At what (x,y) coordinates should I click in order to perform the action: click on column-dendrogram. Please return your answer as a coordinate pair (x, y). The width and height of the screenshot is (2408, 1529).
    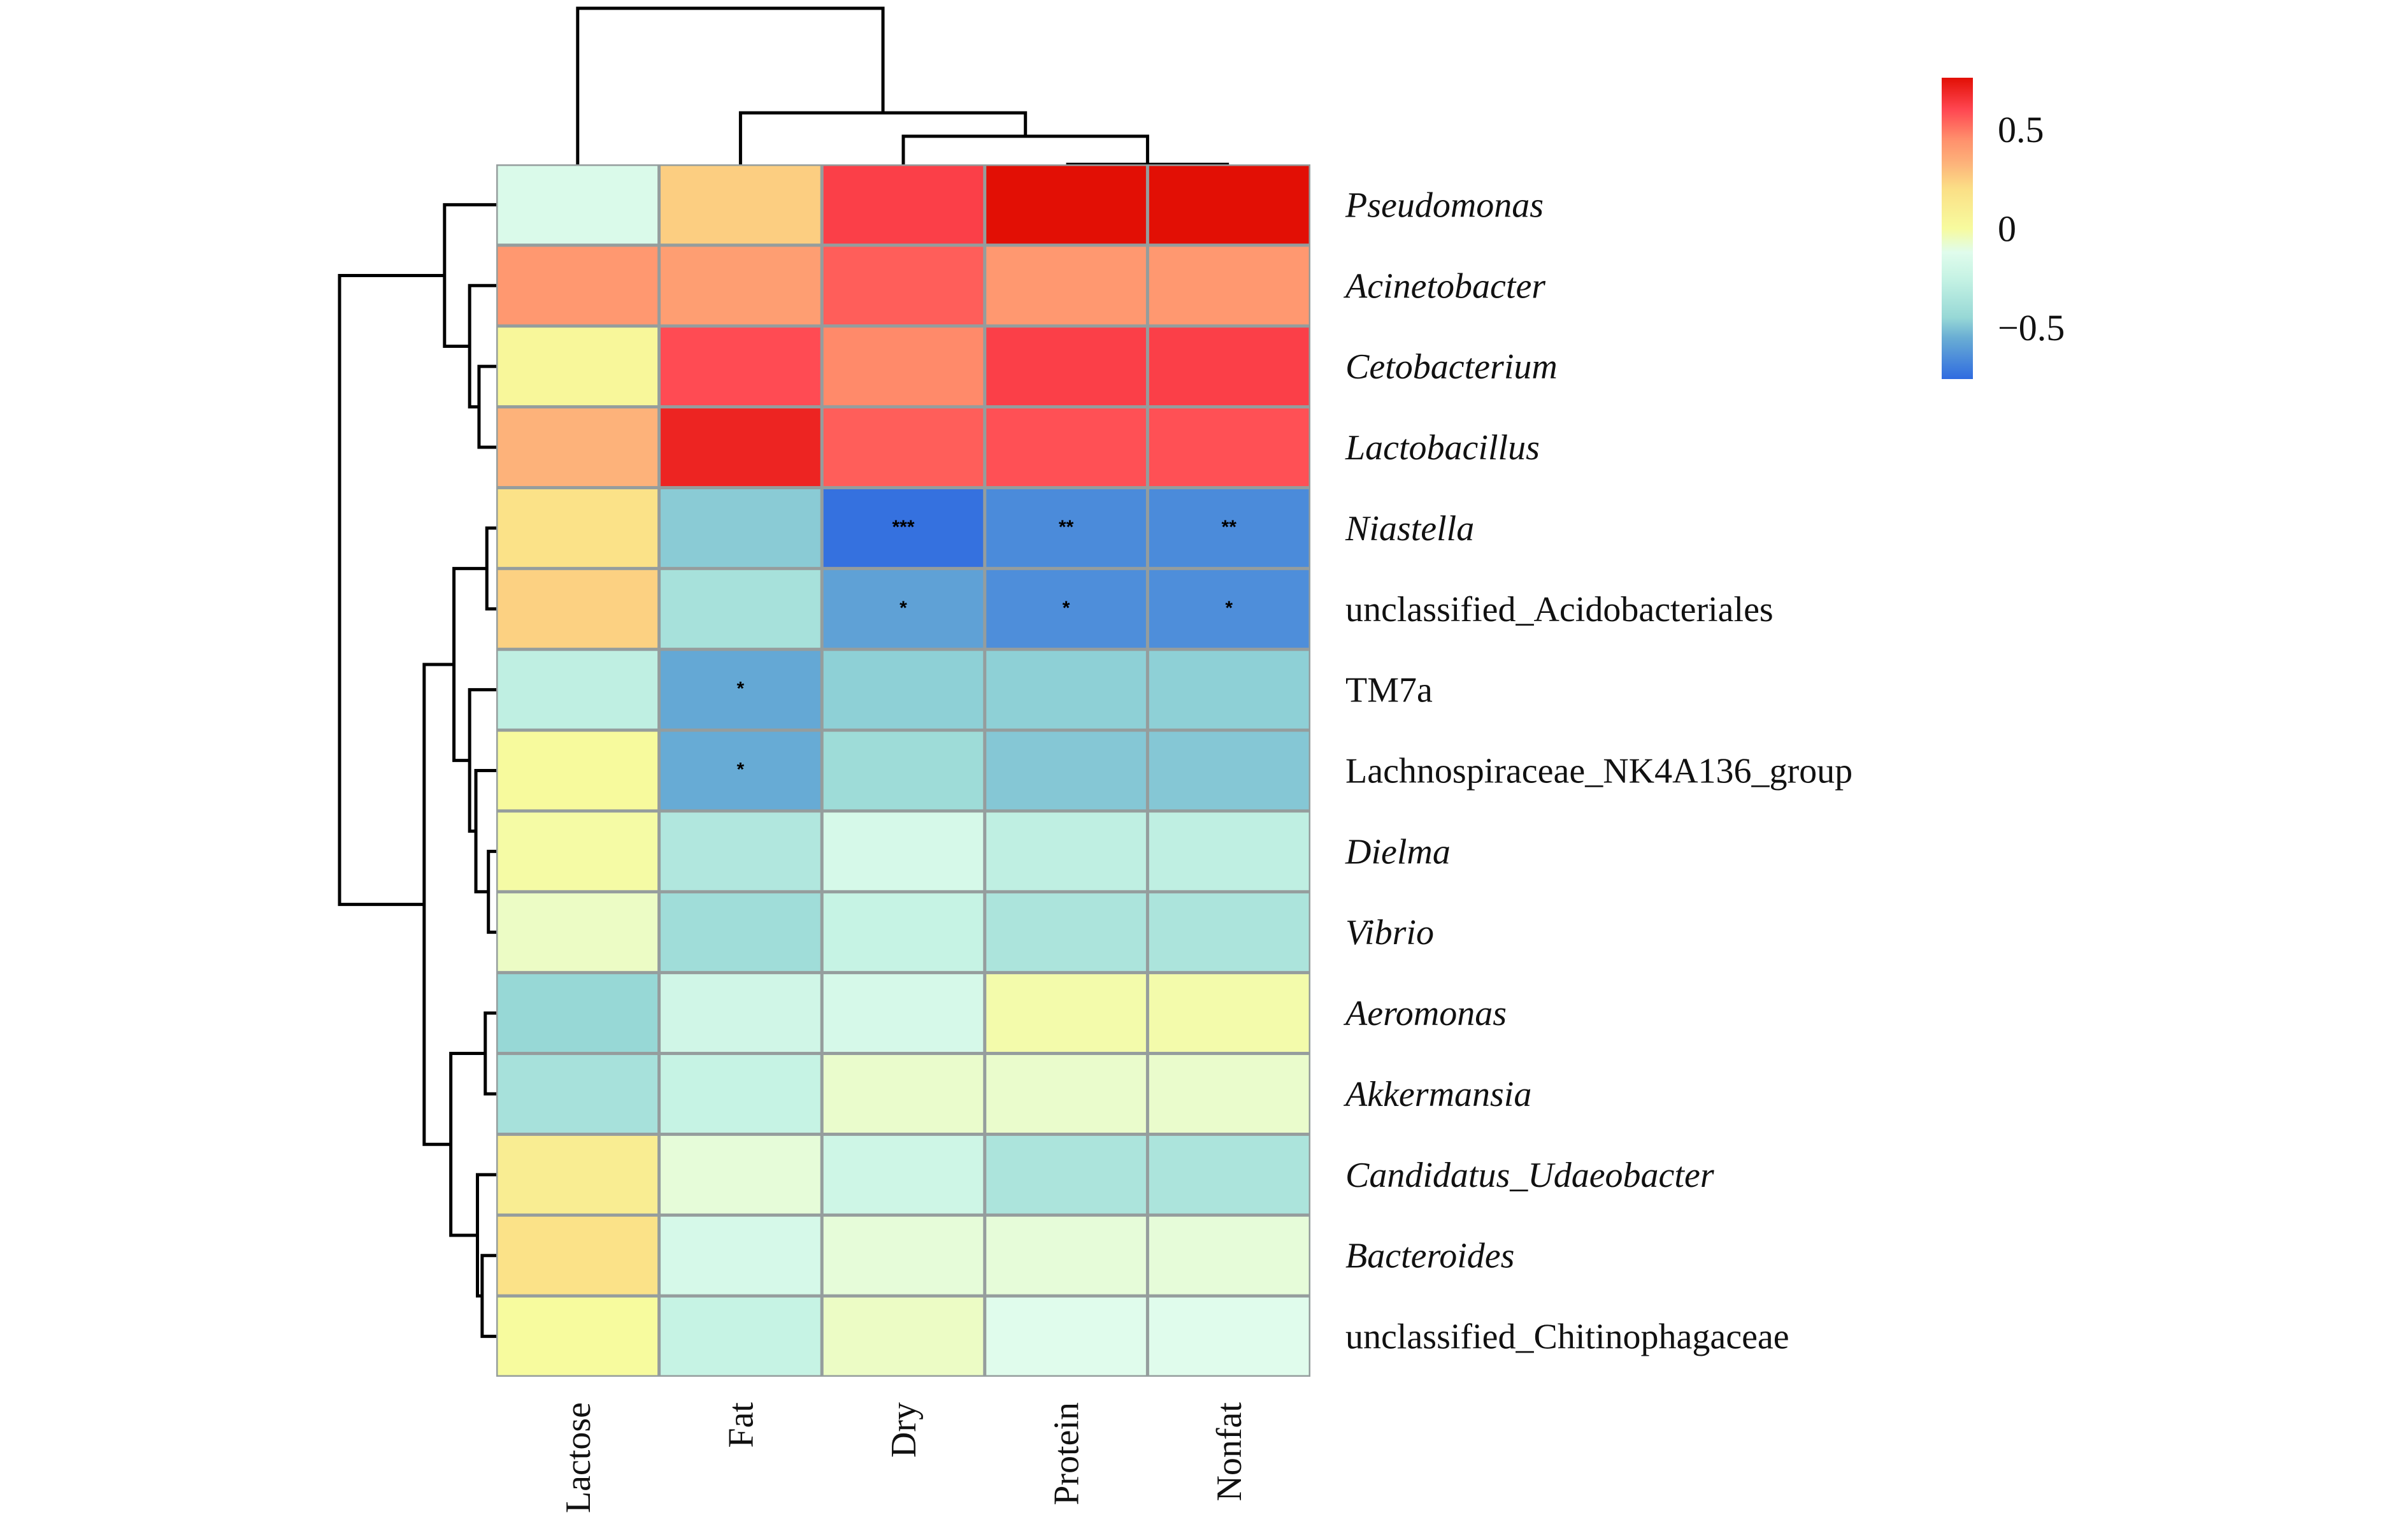
    Looking at the image, I should click on (902, 86).